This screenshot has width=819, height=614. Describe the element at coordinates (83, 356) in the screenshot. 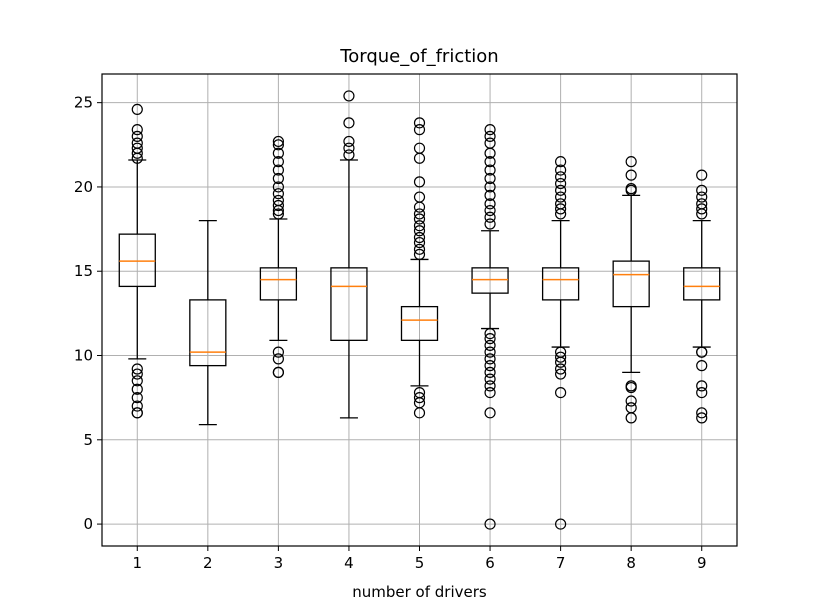

I see `y-tick-label: 10` at that location.